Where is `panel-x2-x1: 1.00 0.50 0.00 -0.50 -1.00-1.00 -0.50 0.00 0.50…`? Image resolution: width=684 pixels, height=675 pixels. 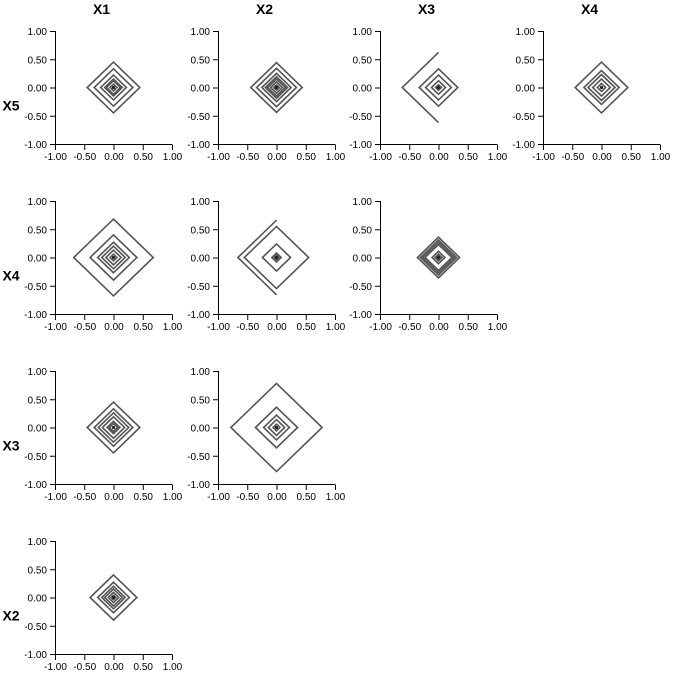 panel-x2-x1: 1.00 0.50 0.00 -0.50 -1.00-1.00 -0.50 0.00 0.50… is located at coordinates (103, 605).